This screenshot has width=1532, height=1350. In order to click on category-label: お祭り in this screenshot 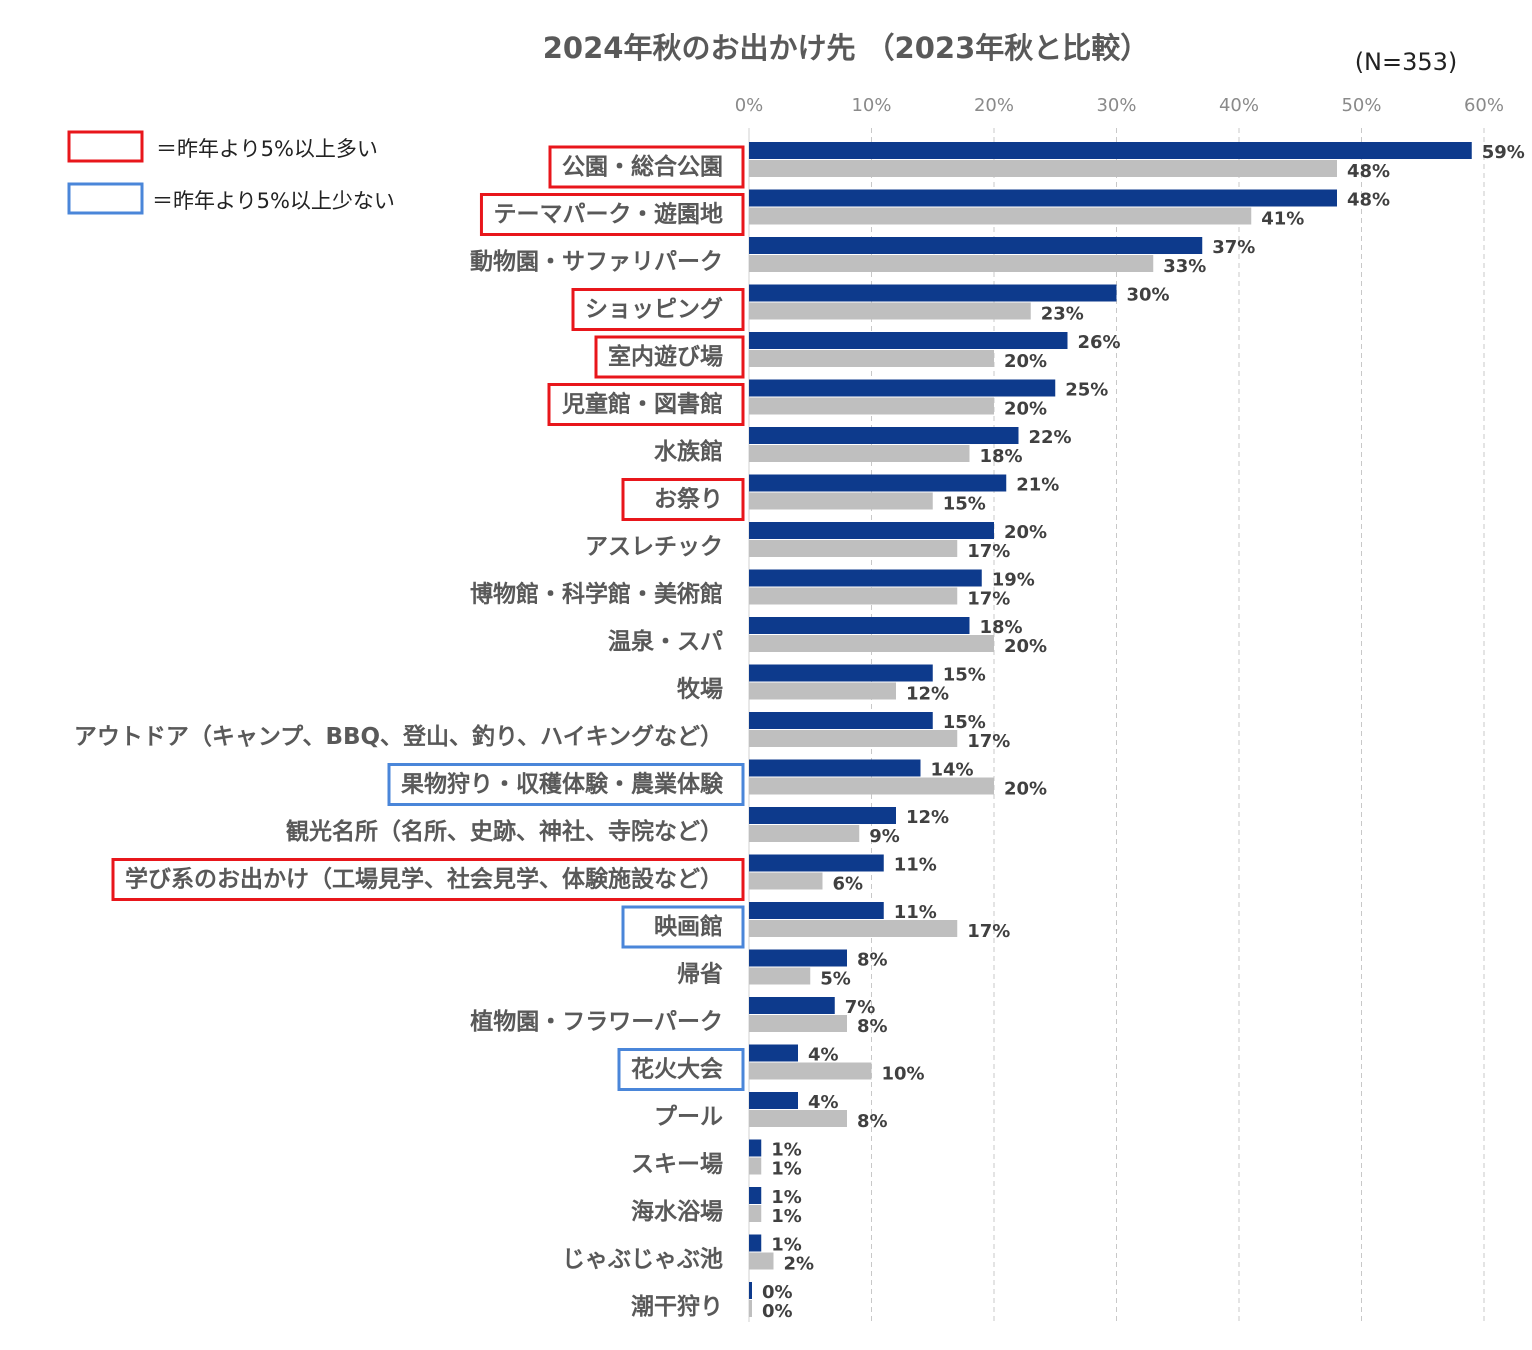, I will do `click(688, 499)`.